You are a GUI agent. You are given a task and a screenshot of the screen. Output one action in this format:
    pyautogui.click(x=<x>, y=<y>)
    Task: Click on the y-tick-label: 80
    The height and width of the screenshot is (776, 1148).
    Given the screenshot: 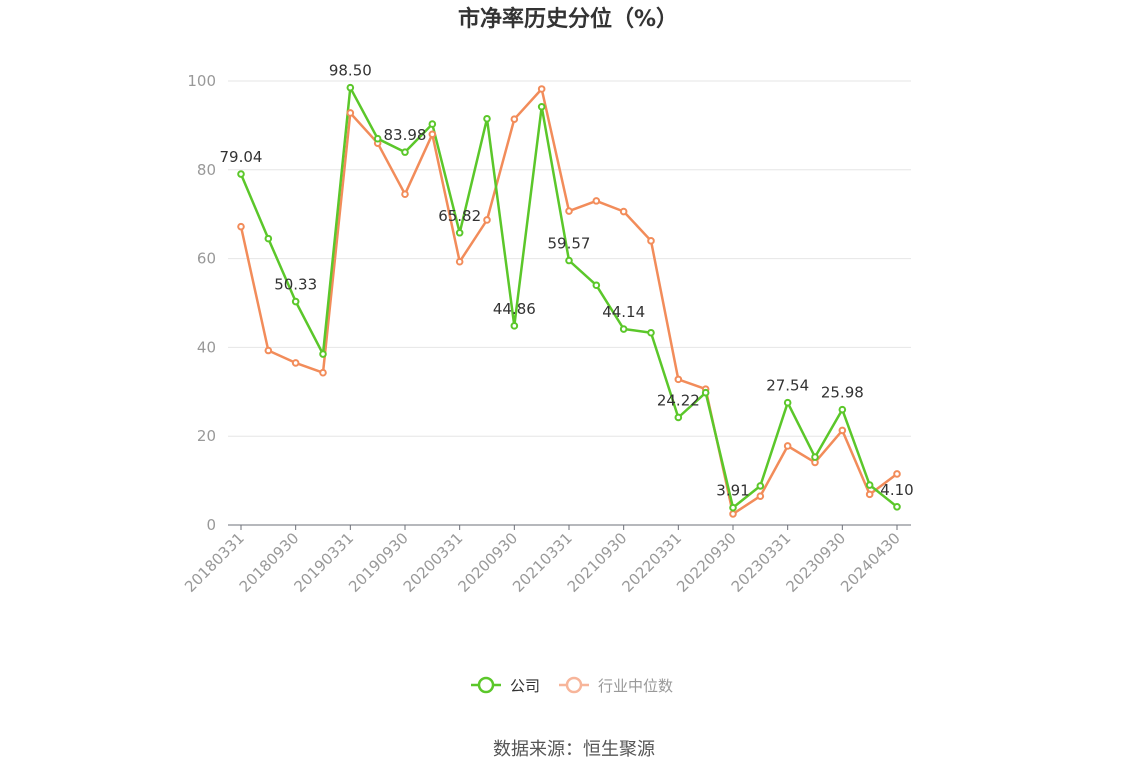 What is the action you would take?
    pyautogui.click(x=206, y=170)
    